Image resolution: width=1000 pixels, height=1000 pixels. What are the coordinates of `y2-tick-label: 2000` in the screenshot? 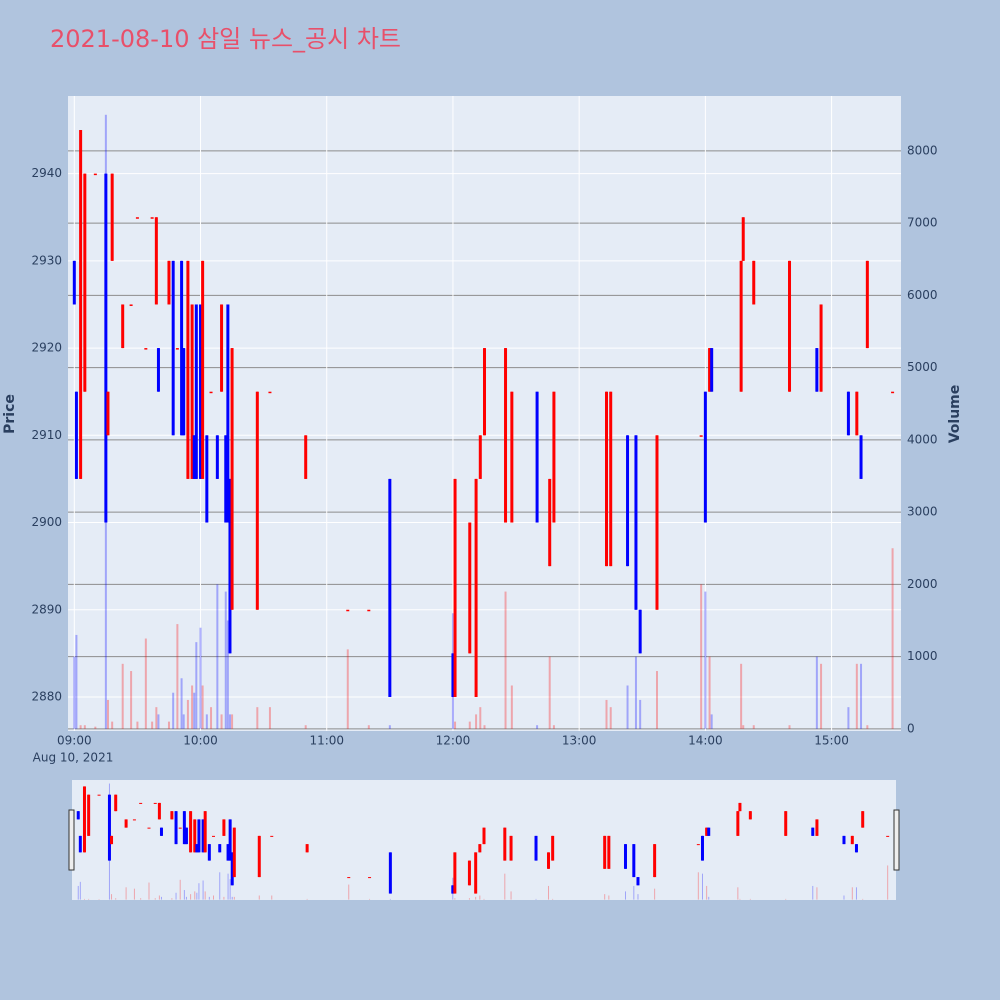 It's located at (922, 584).